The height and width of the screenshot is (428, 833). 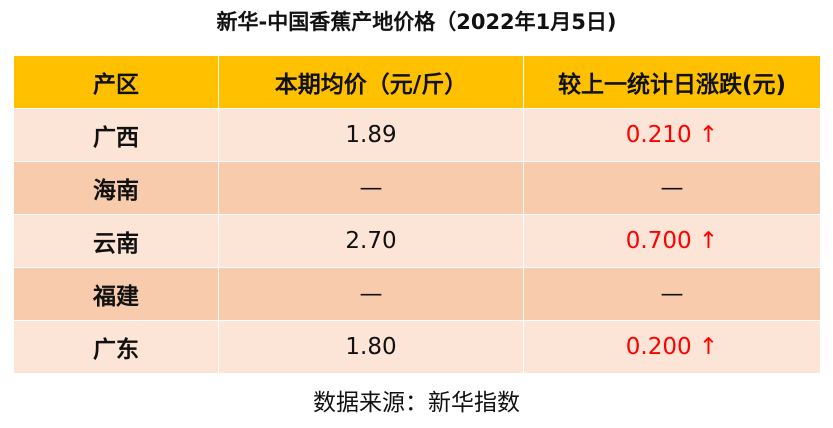 I want to click on header-row: 产区 本期均价（元/斤） 较上一统计日涨跌(元), so click(x=417, y=82).